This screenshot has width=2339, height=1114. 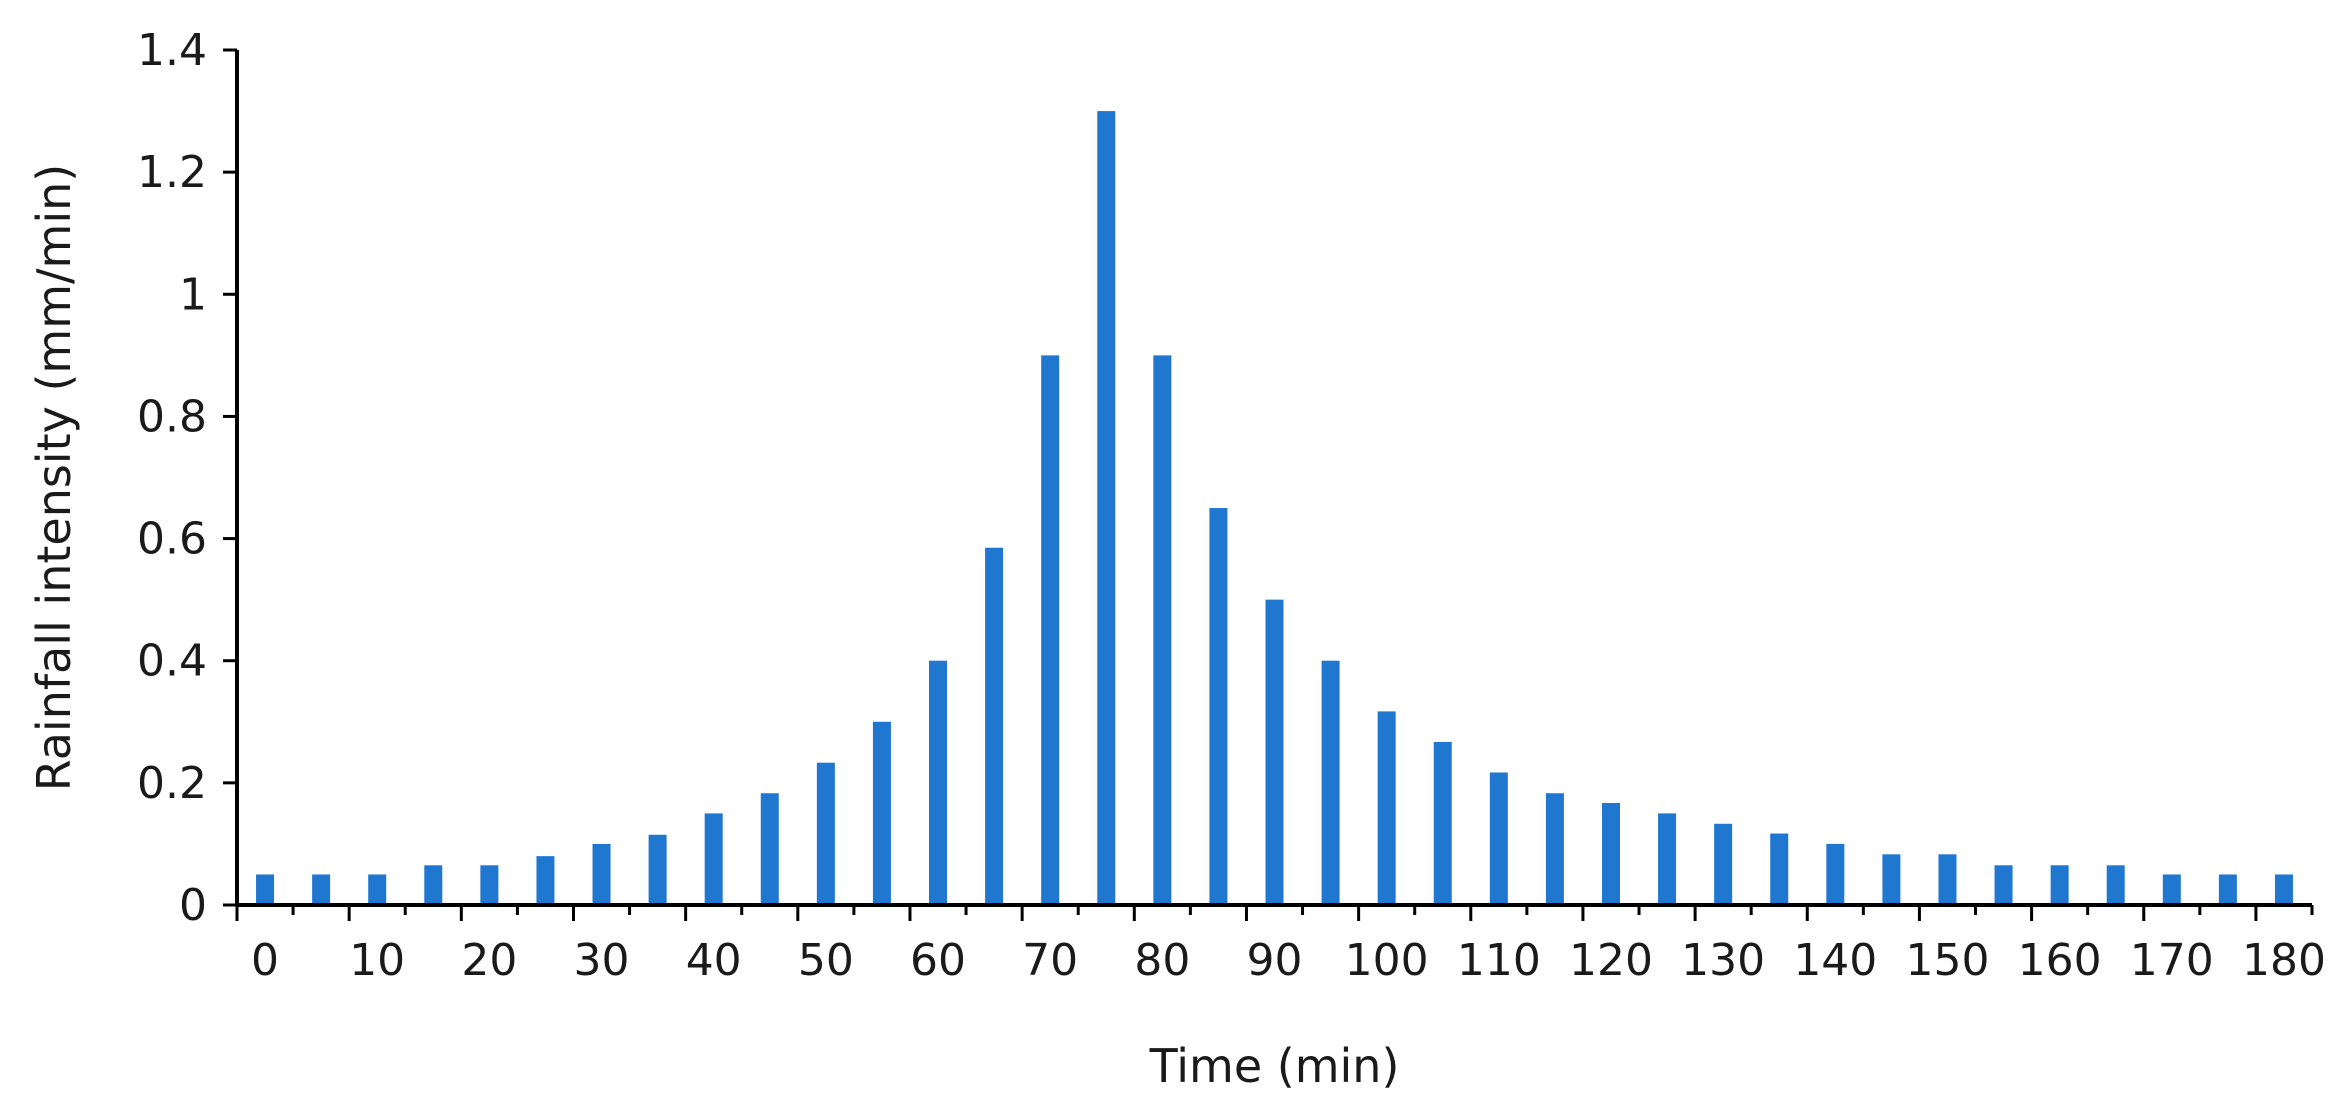 What do you see at coordinates (2060, 960) in the screenshot?
I see `x-tick-label-16: 160` at bounding box center [2060, 960].